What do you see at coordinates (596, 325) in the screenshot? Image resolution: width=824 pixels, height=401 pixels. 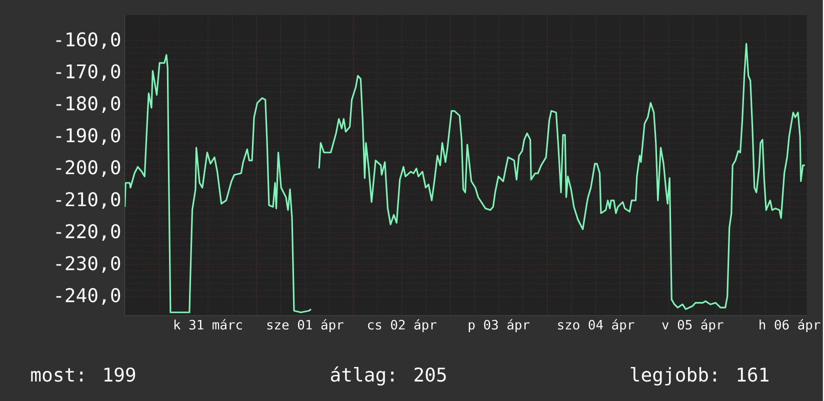 I see `x-tick-label: szo 04 ápr` at bounding box center [596, 325].